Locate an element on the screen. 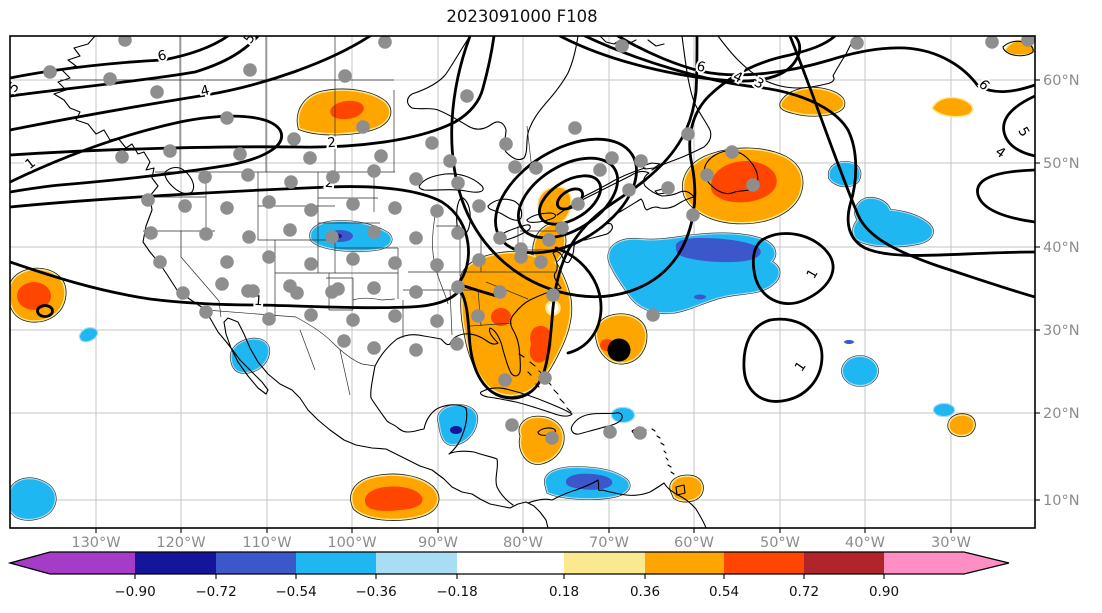 The height and width of the screenshot is (613, 1102). colorbar-tick-label: −0.90 is located at coordinates (134, 592).